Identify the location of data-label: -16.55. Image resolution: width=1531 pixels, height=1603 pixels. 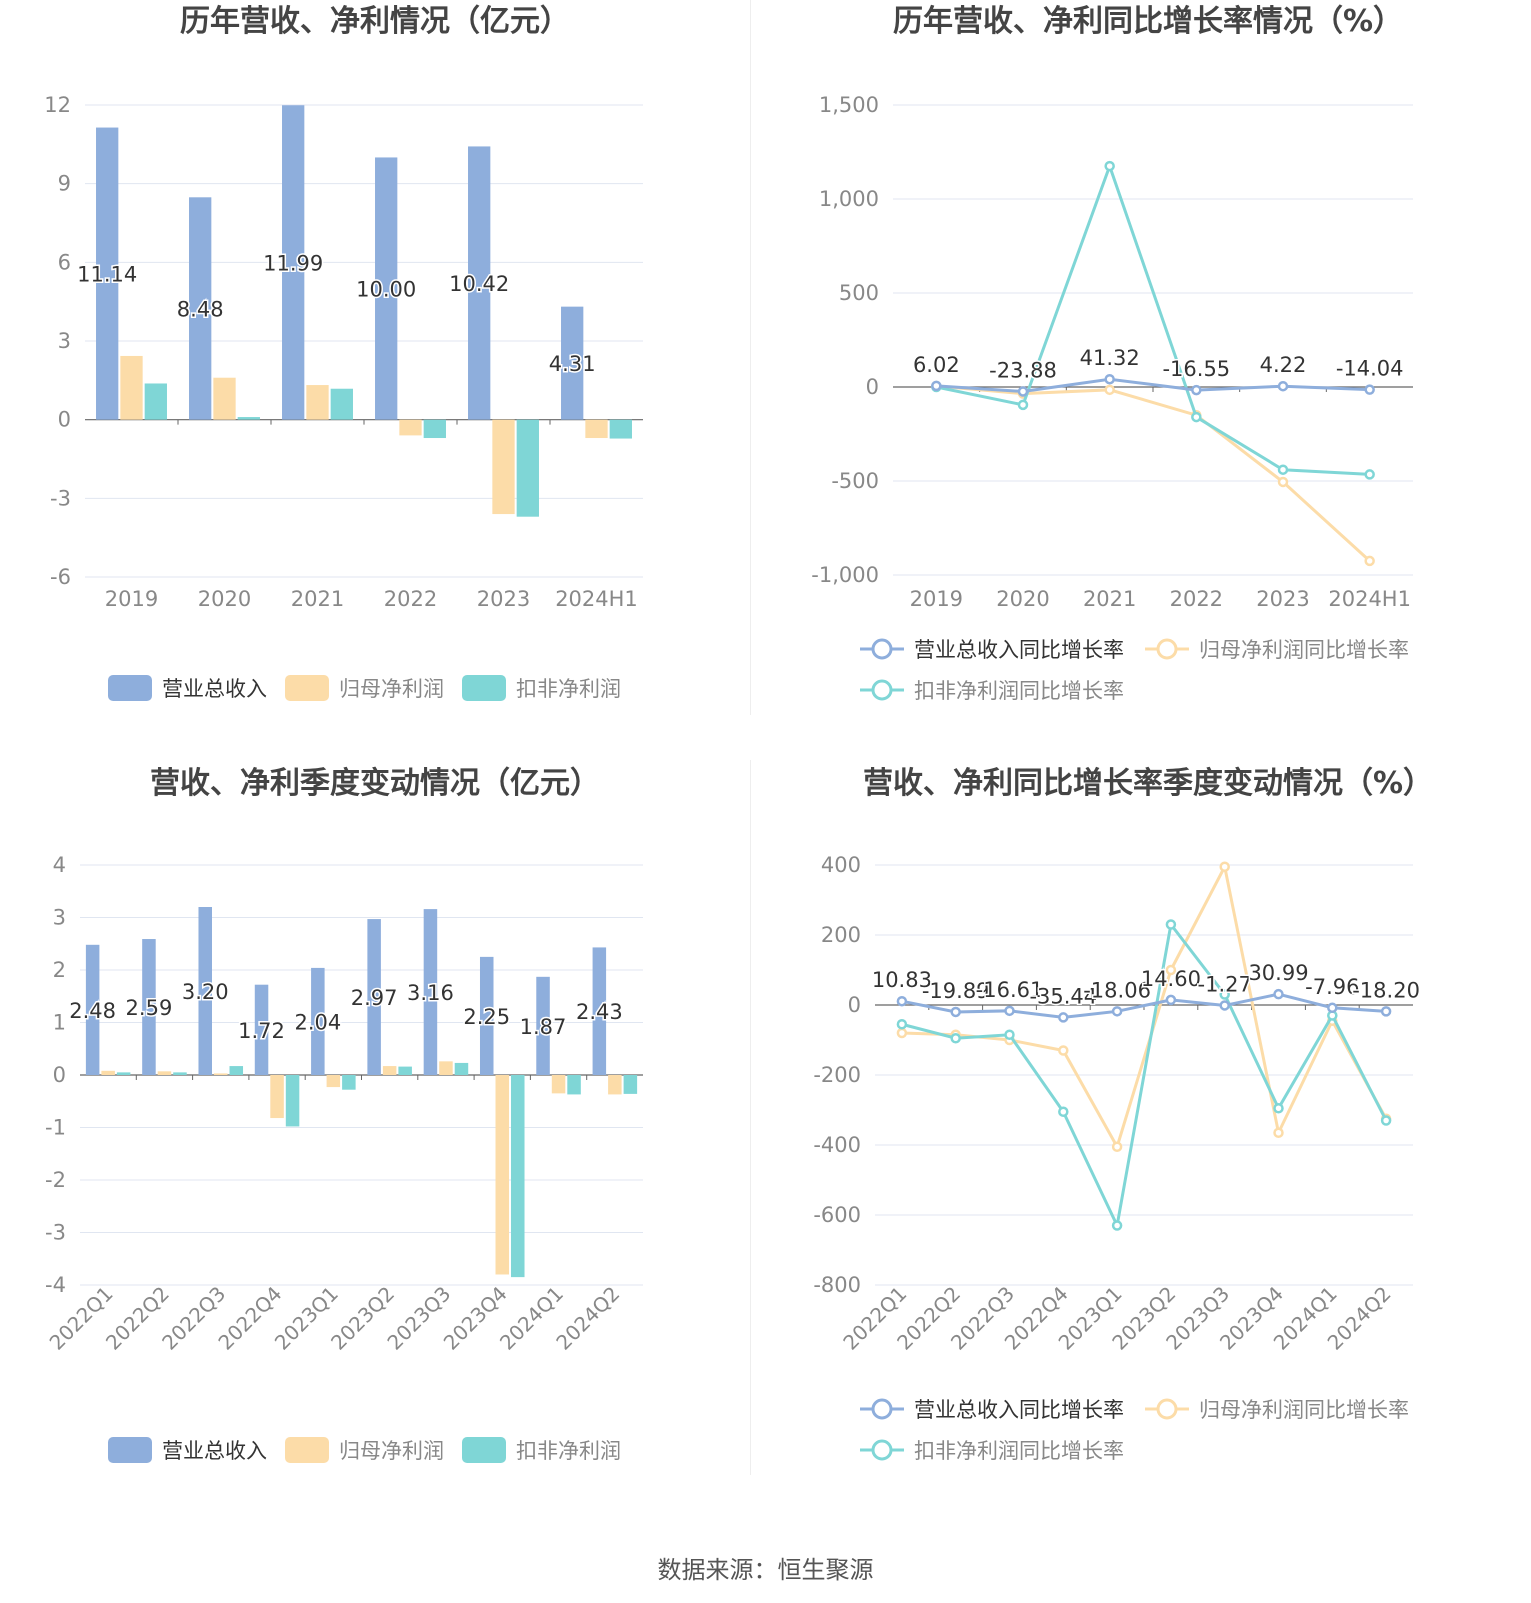
(1196, 369).